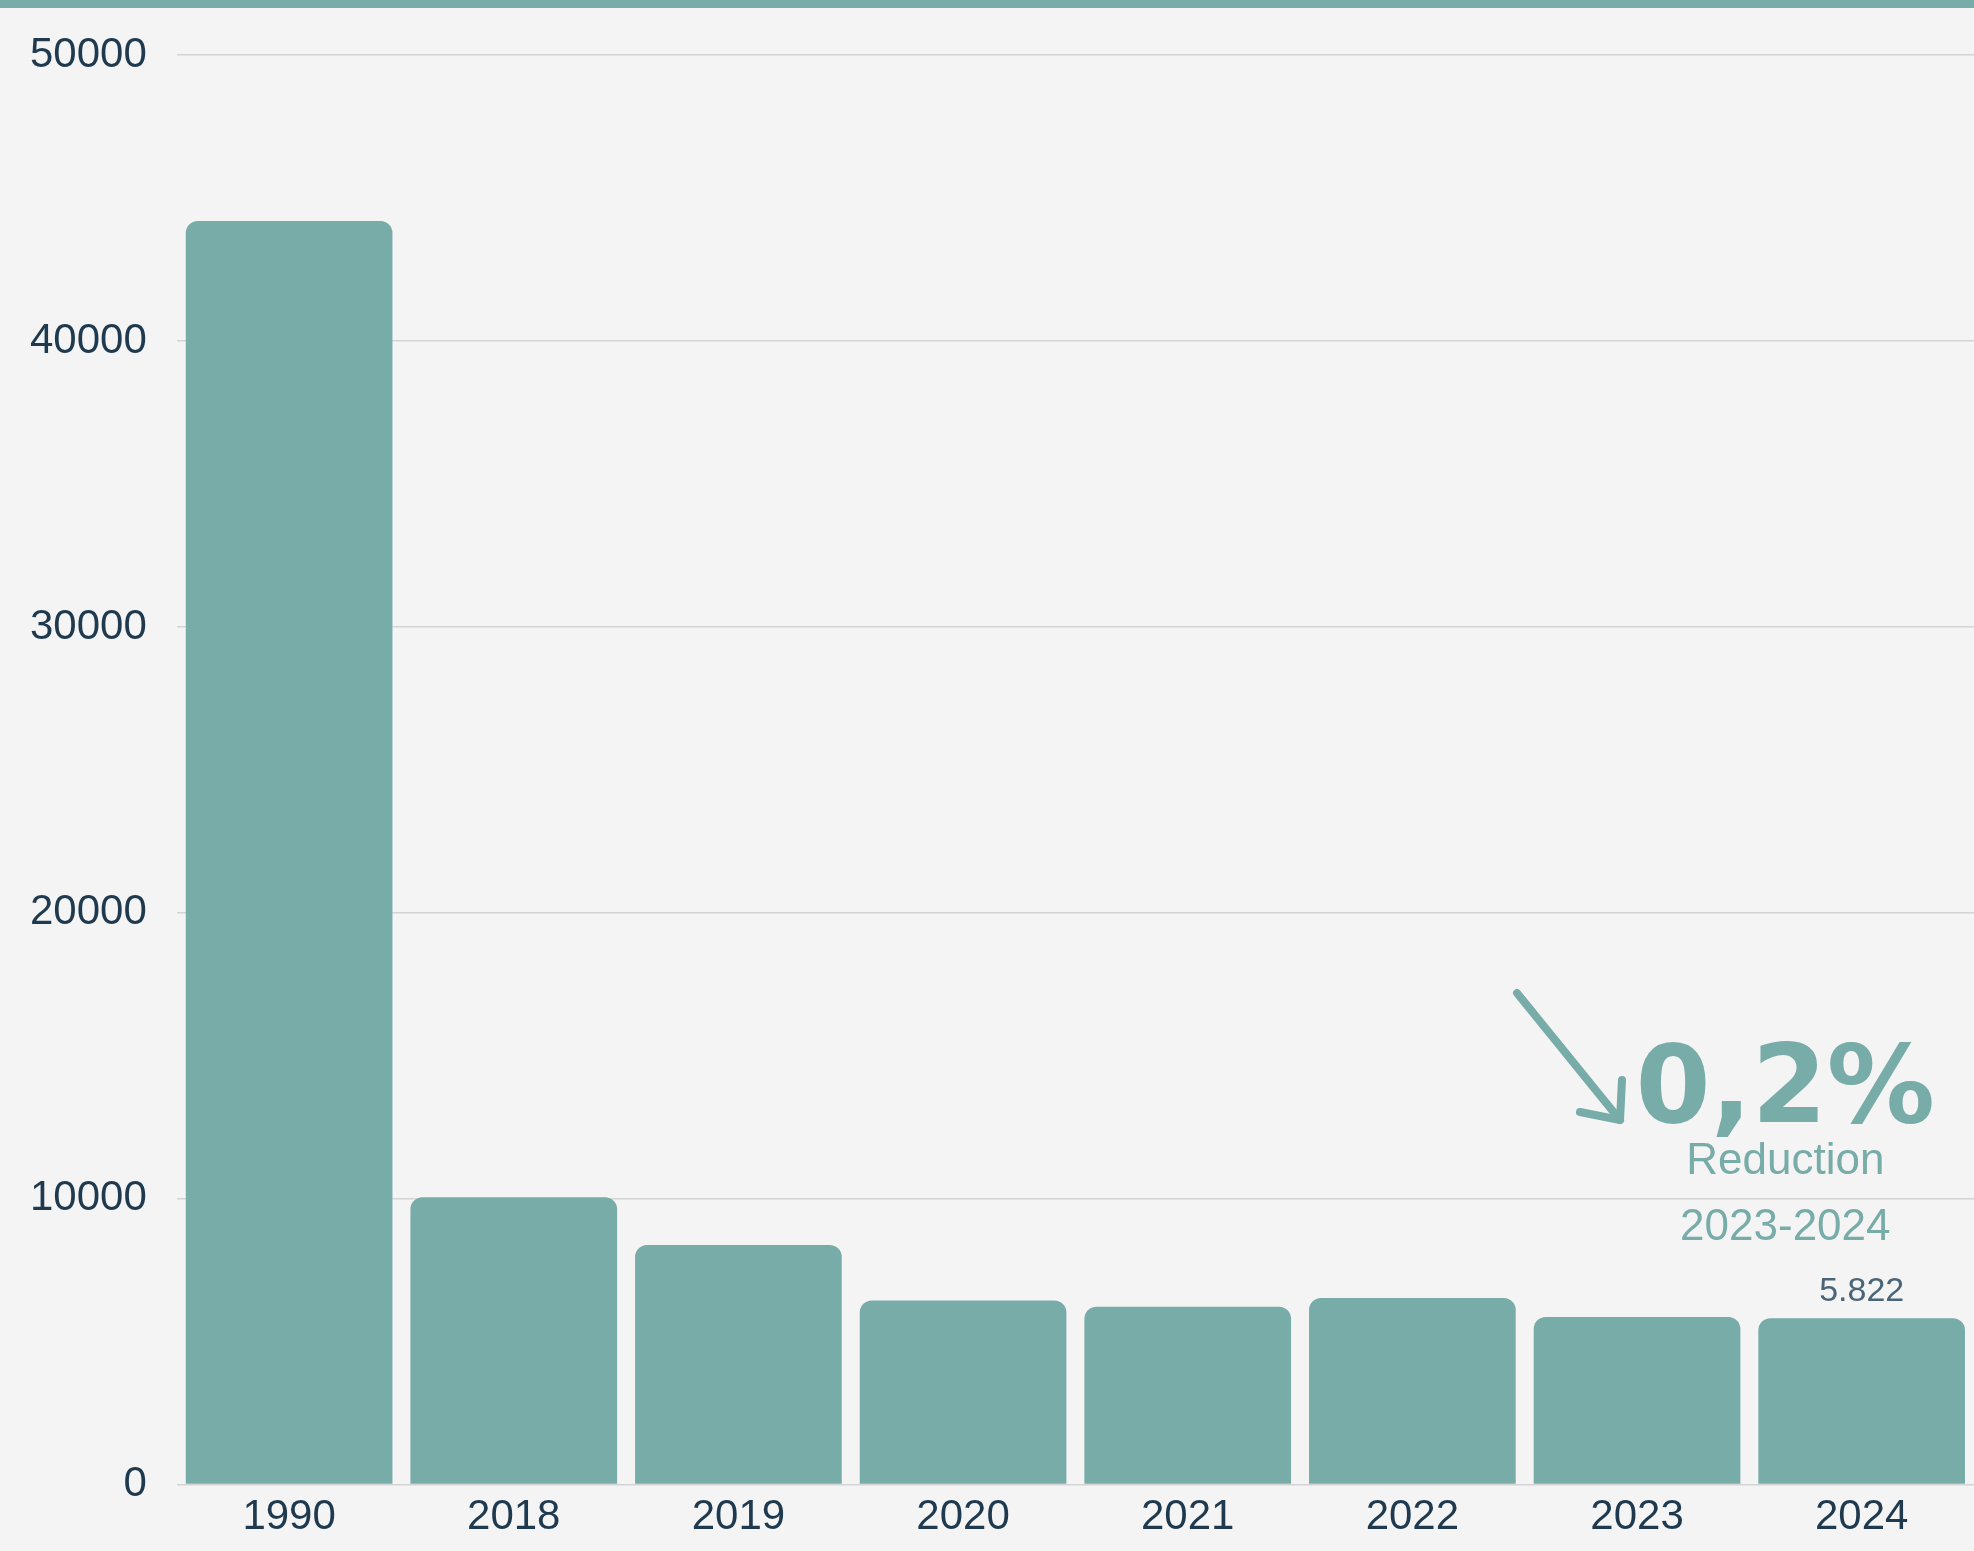 The height and width of the screenshot is (1551, 1974). I want to click on x-tick-label: 2023, so click(1637, 1515).